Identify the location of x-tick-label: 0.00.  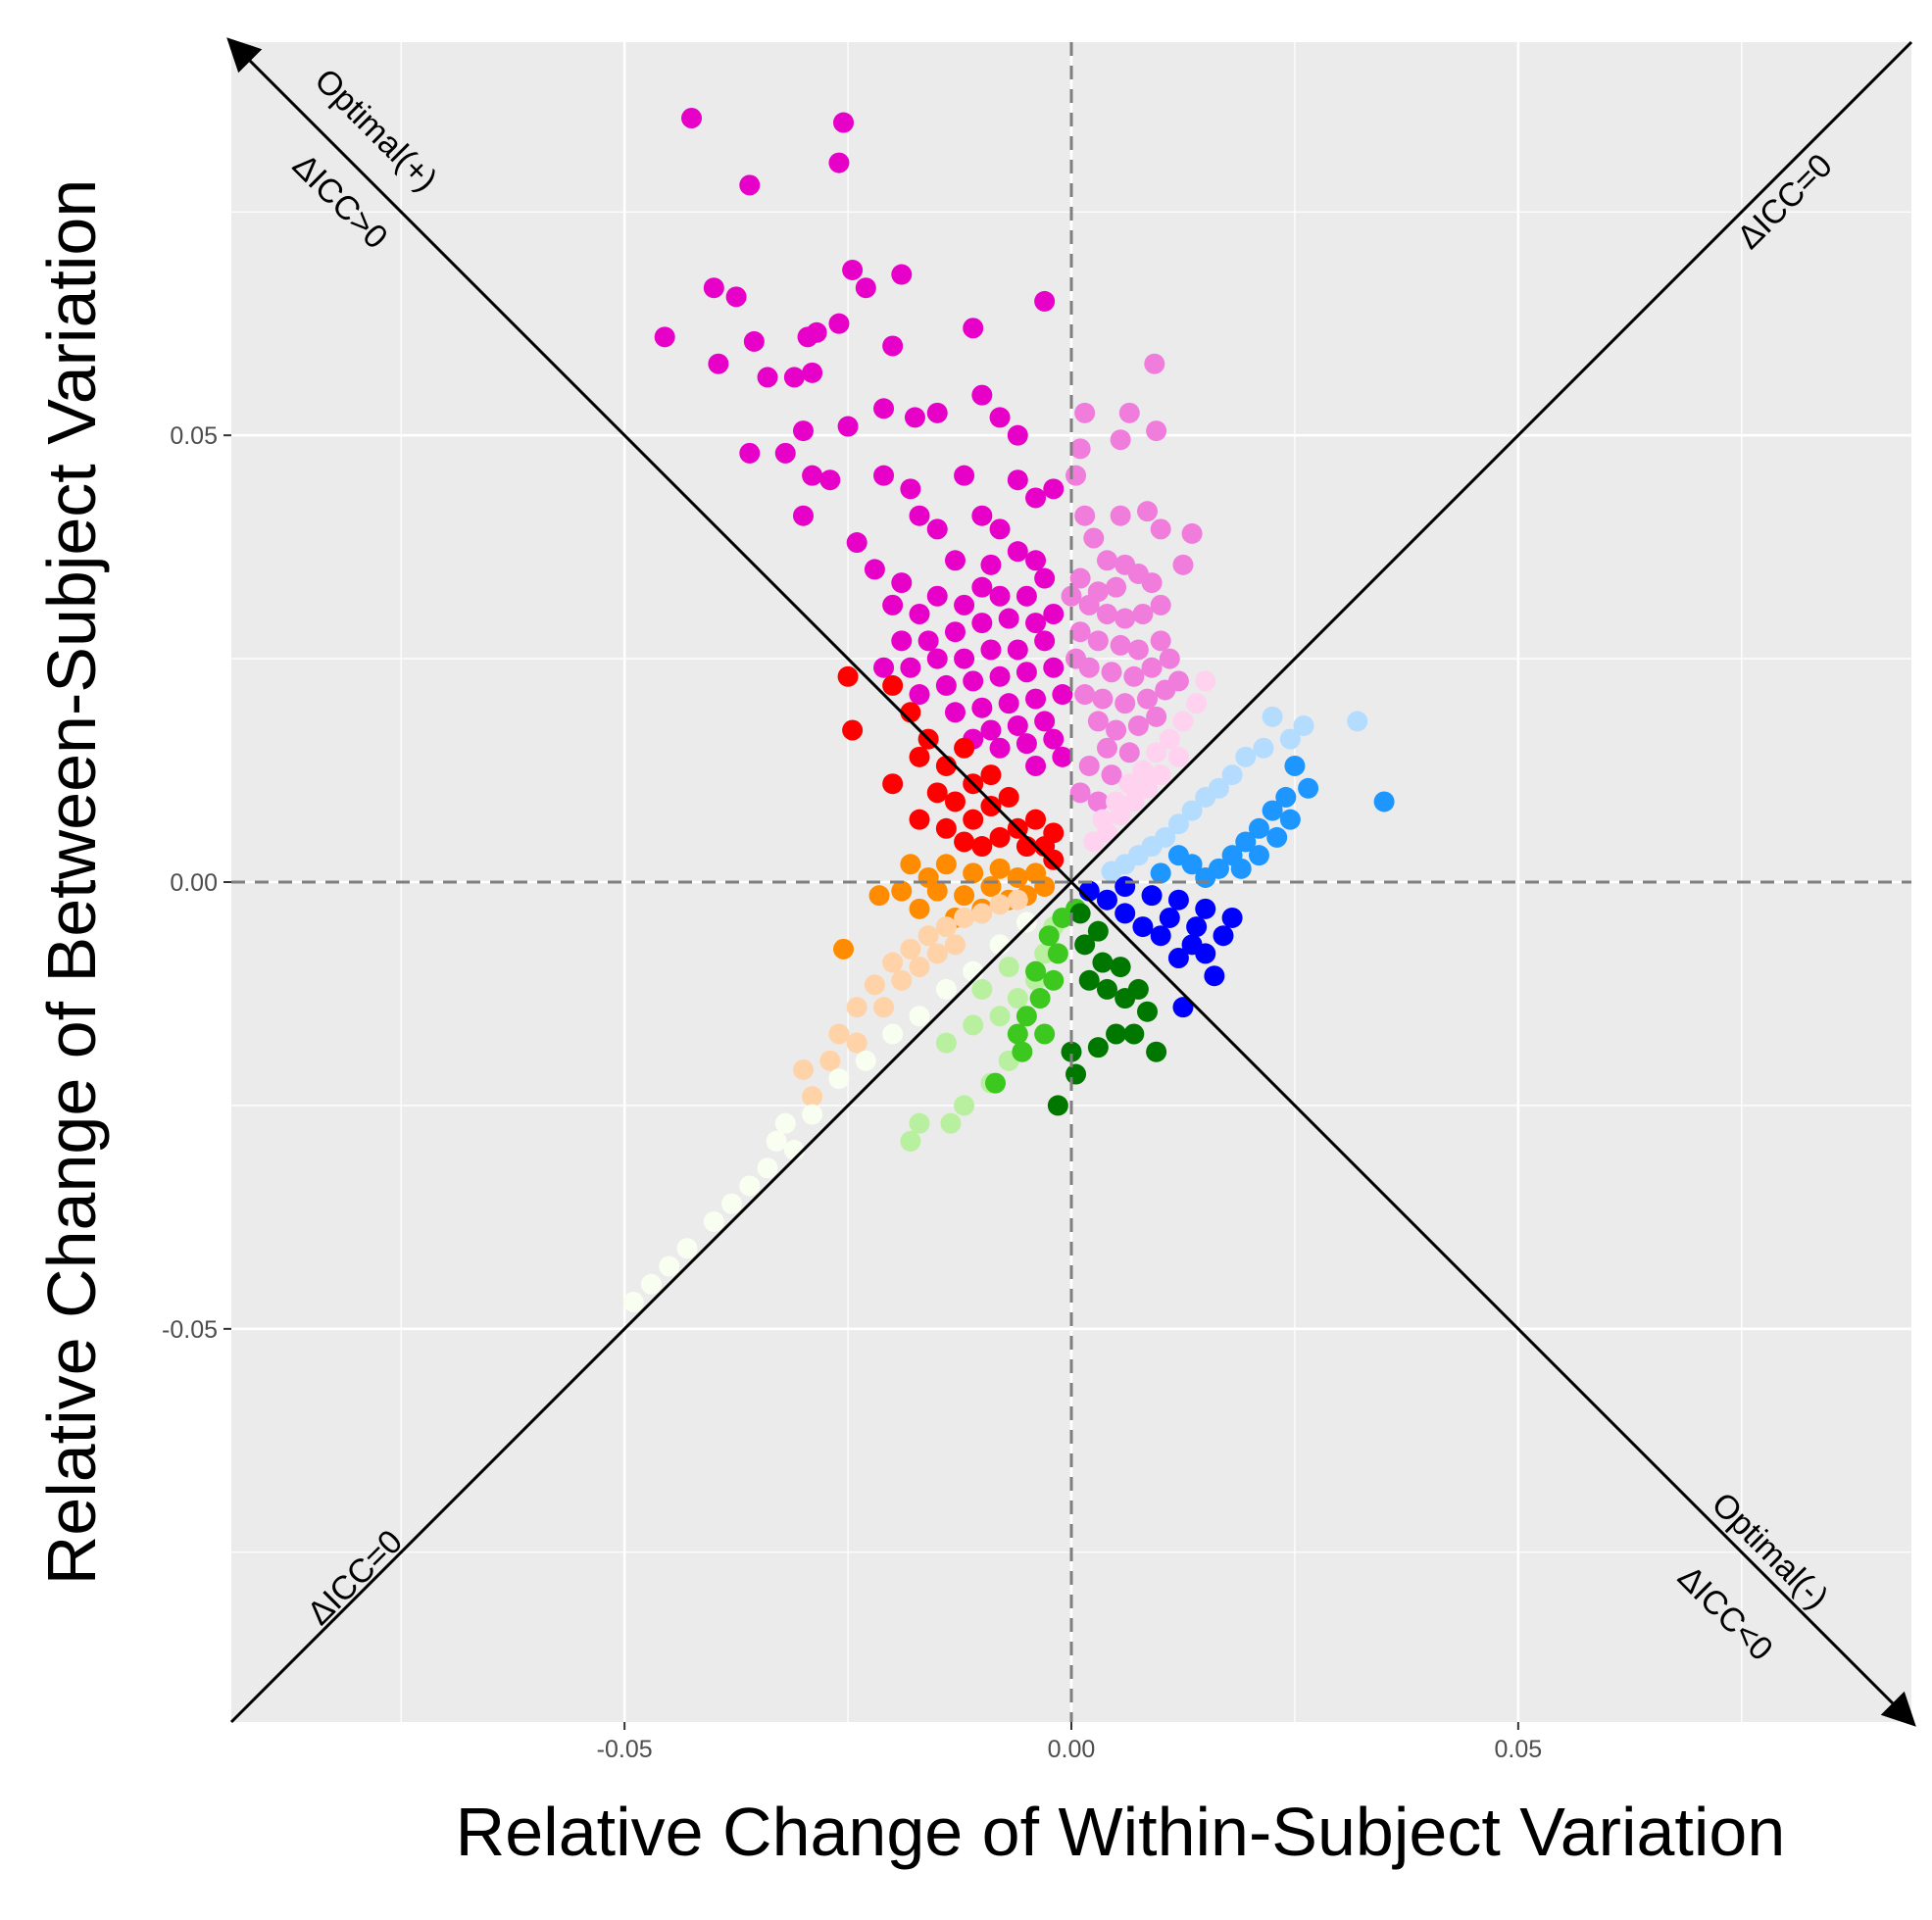
(1072, 1749).